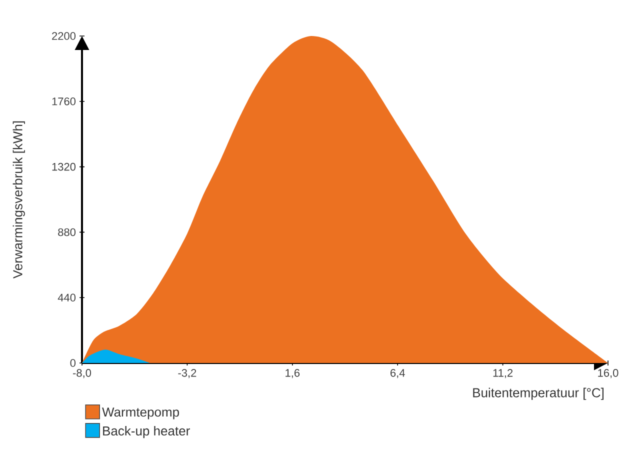  I want to click on y-tick-label: 1320, so click(64, 166).